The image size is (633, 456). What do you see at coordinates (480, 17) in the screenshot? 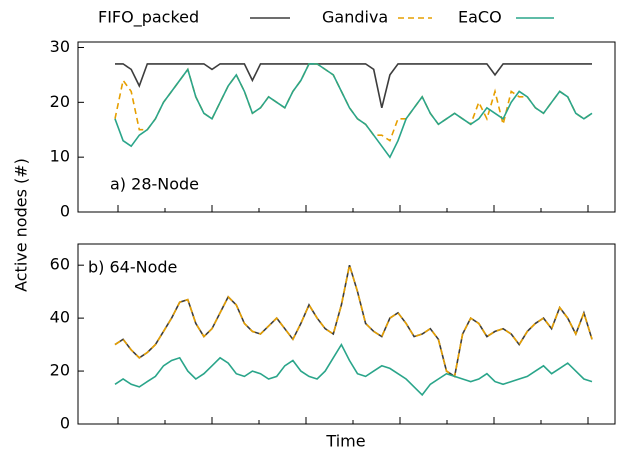
I see `legend-label: EaCO` at bounding box center [480, 17].